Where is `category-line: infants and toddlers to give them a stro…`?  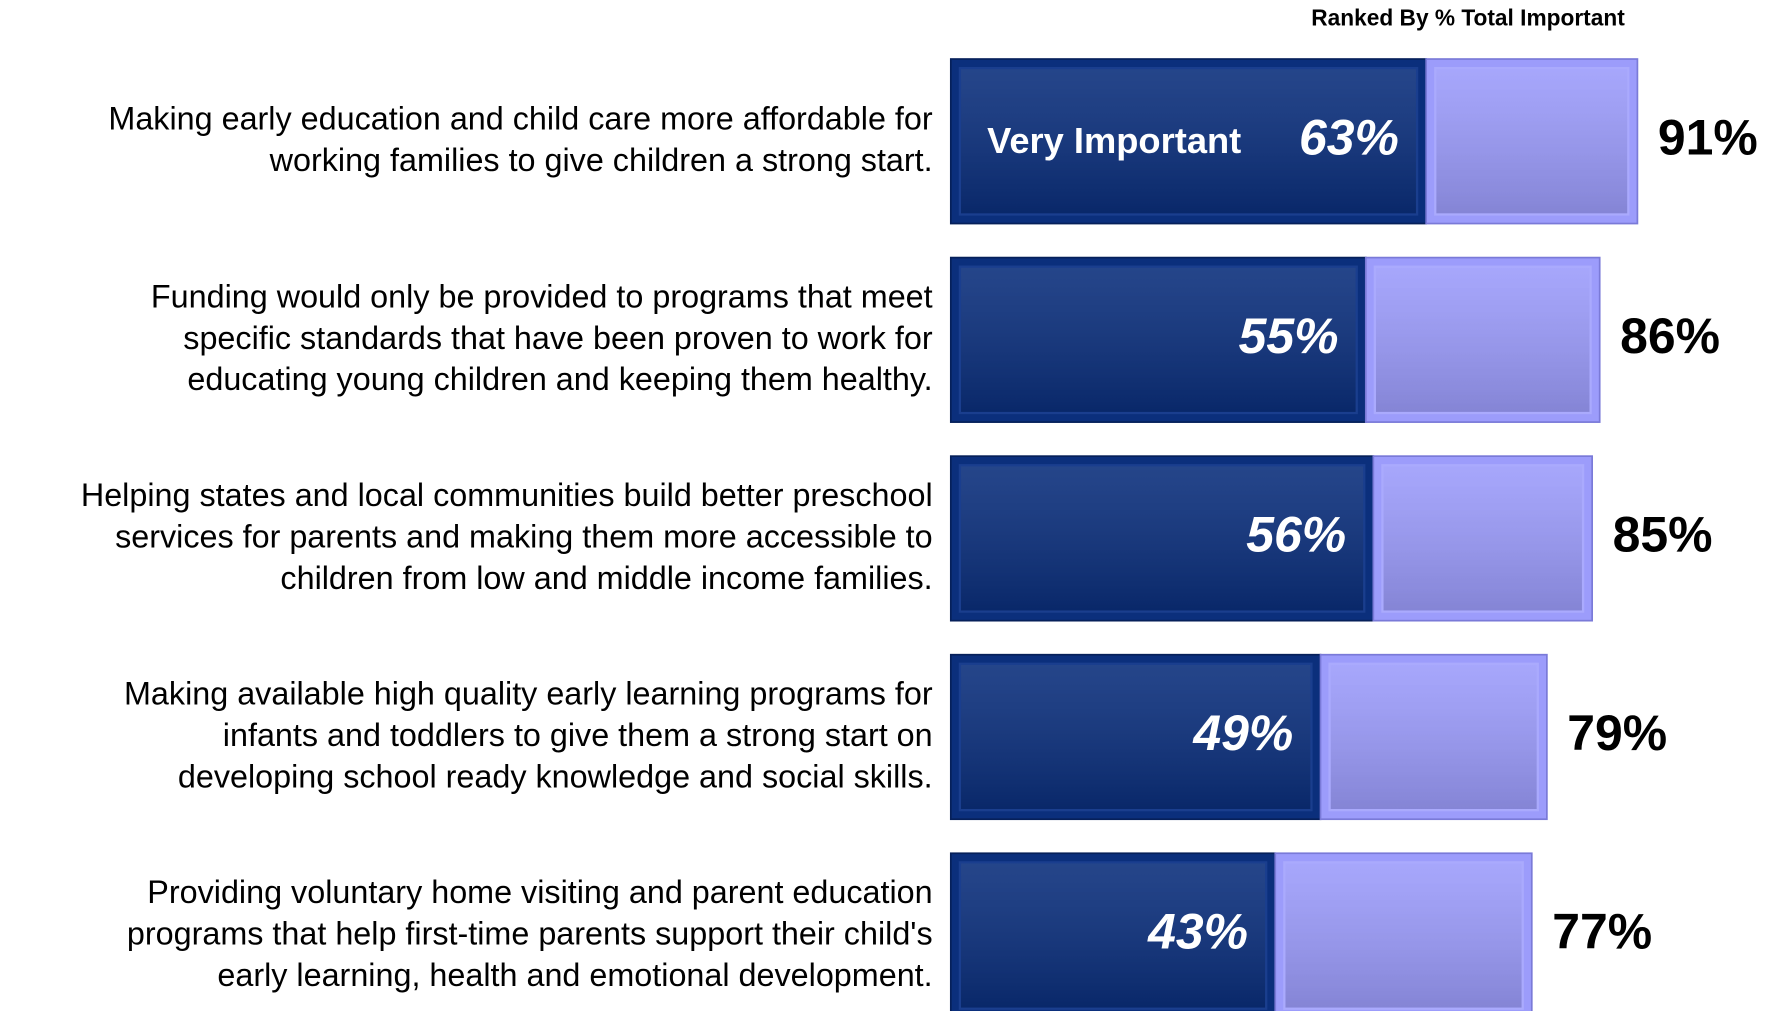 category-line: infants and toddlers to give them a stro… is located at coordinates (578, 735).